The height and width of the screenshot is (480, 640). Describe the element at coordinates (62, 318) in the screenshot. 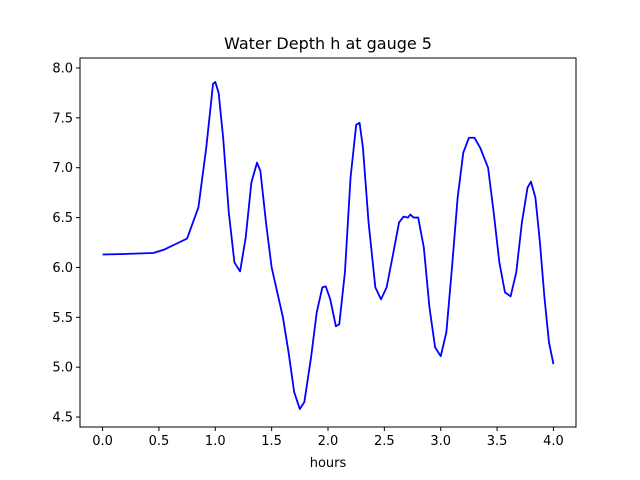

I see `y-tick-label: 5.5` at that location.